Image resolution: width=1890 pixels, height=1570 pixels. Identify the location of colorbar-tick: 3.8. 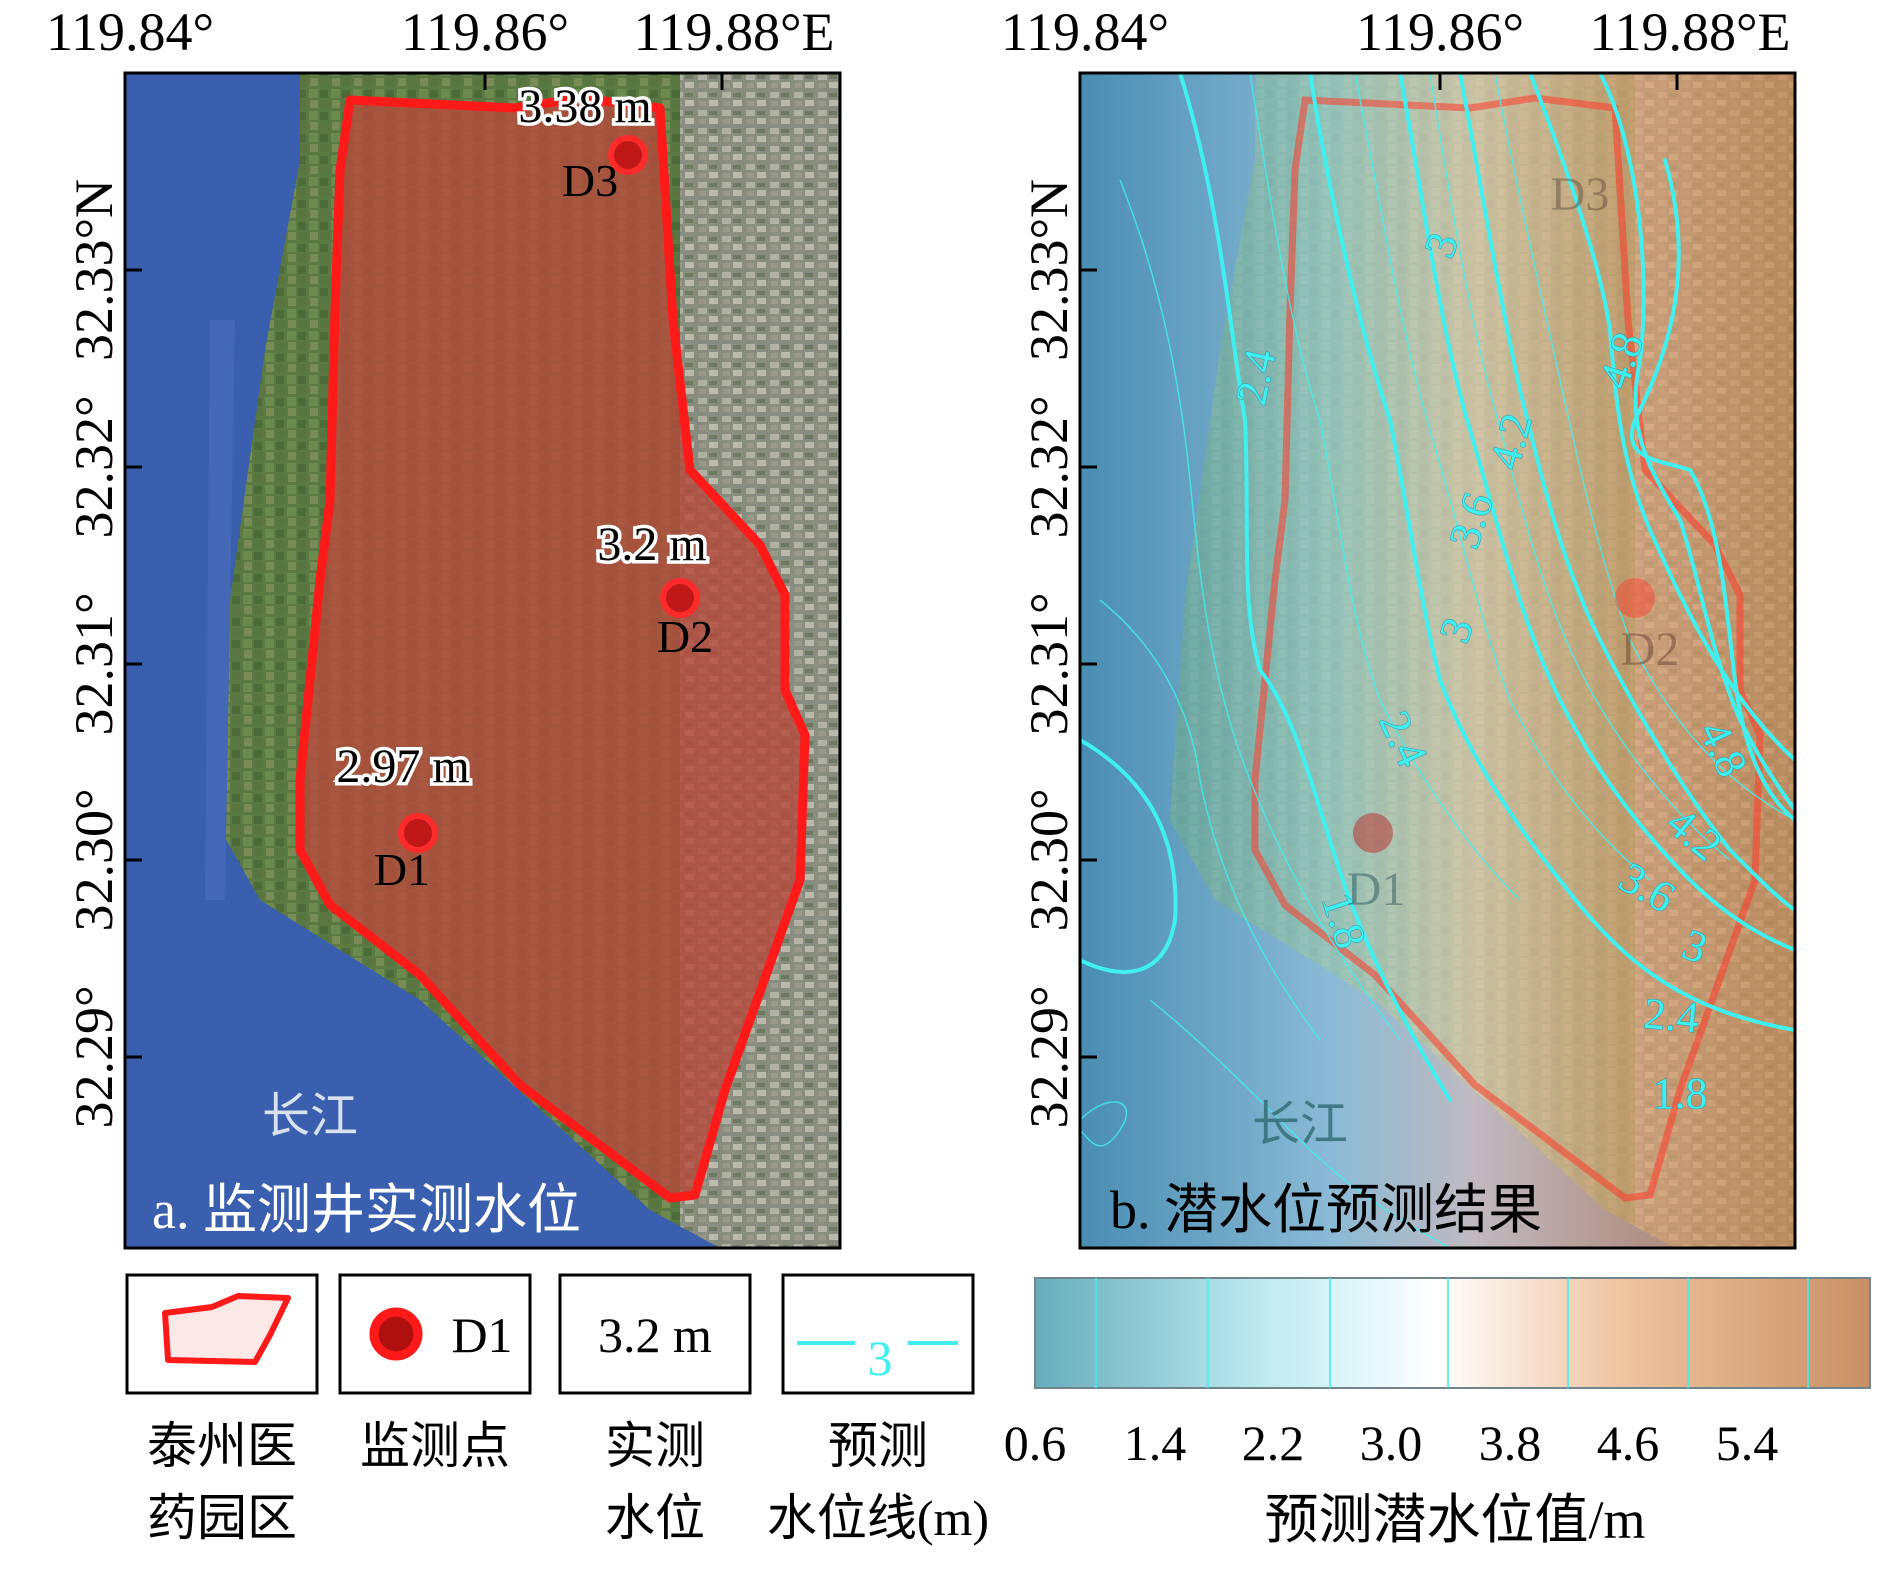
(1510, 1443).